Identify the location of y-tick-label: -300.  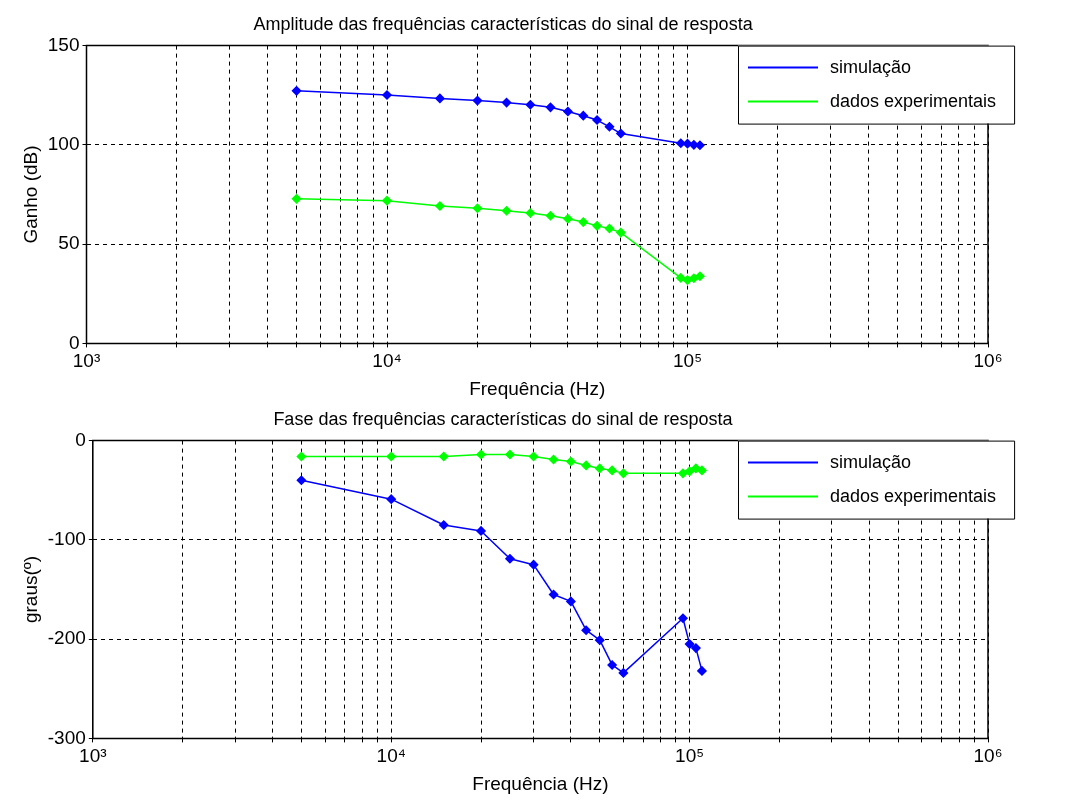
(66, 737).